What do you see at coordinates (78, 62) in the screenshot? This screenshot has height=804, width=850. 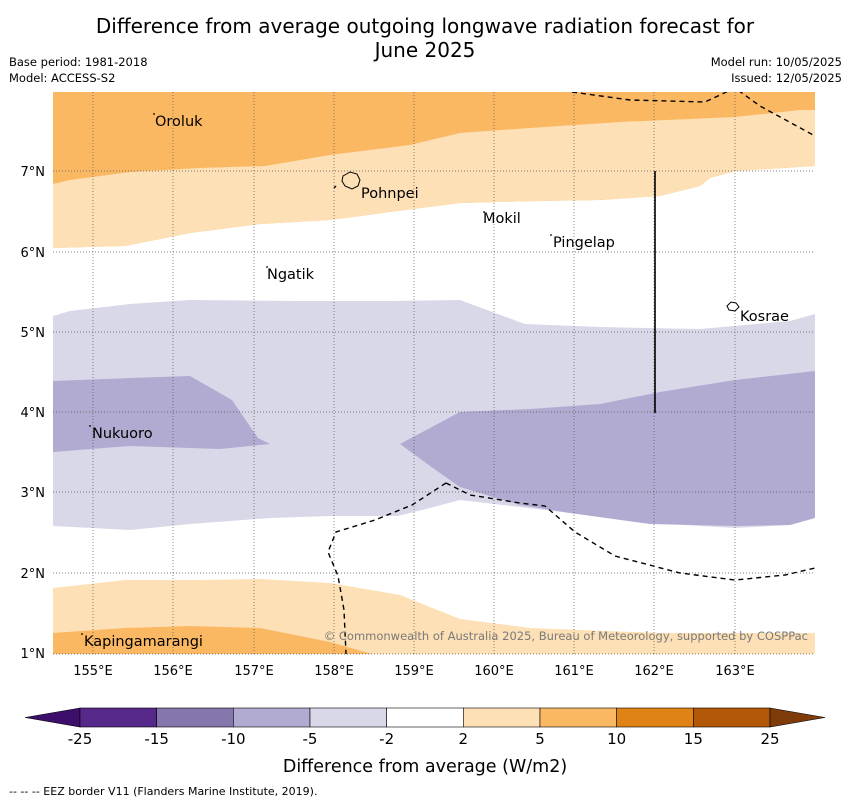 I see `base-period: Base period: 1981-2018` at bounding box center [78, 62].